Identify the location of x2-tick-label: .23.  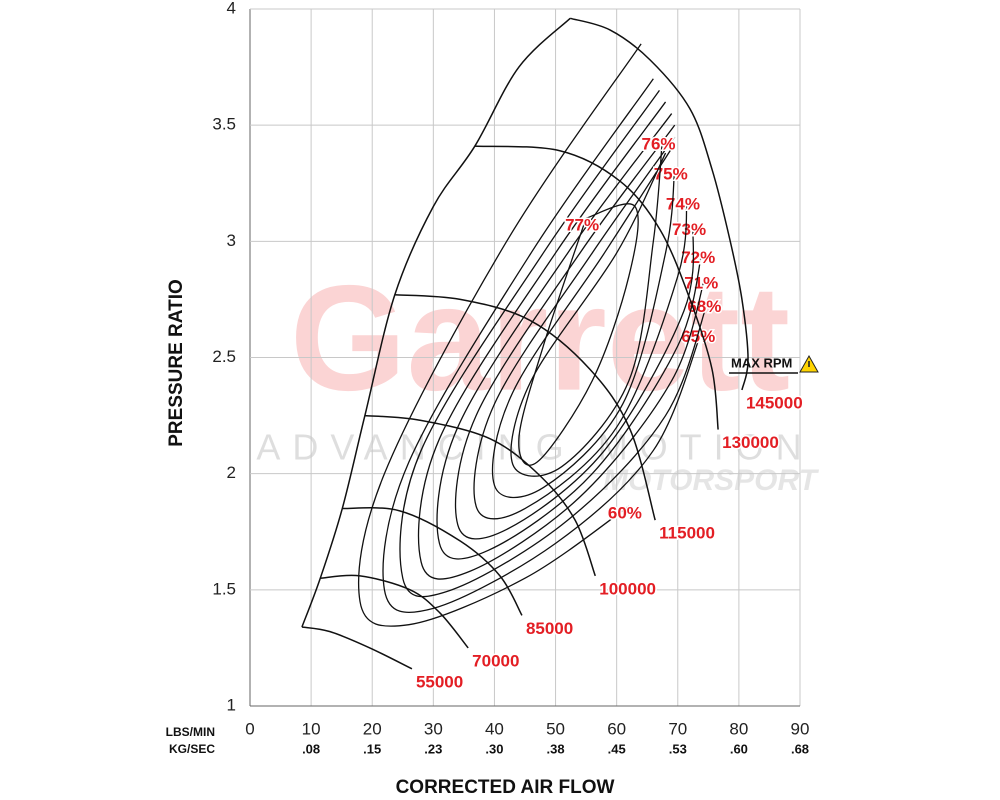
(433, 748).